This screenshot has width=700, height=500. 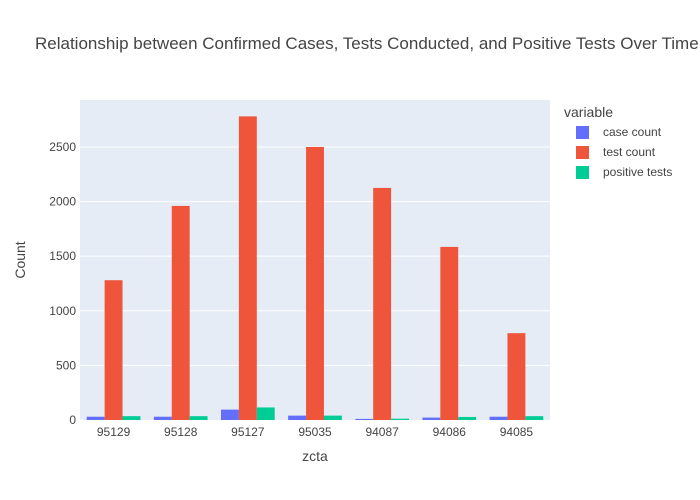 I want to click on y-tick-label: 2500, so click(x=62, y=147).